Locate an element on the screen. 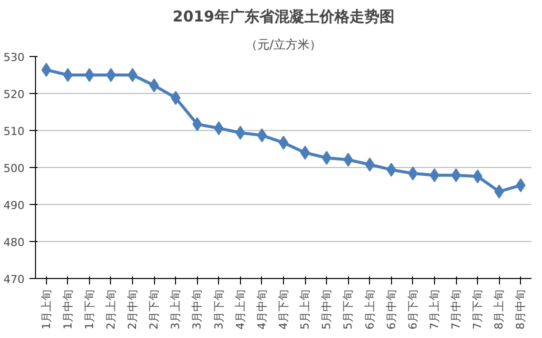 The image size is (542, 338). x-tick-label: 6月中旬 is located at coordinates (391, 310).